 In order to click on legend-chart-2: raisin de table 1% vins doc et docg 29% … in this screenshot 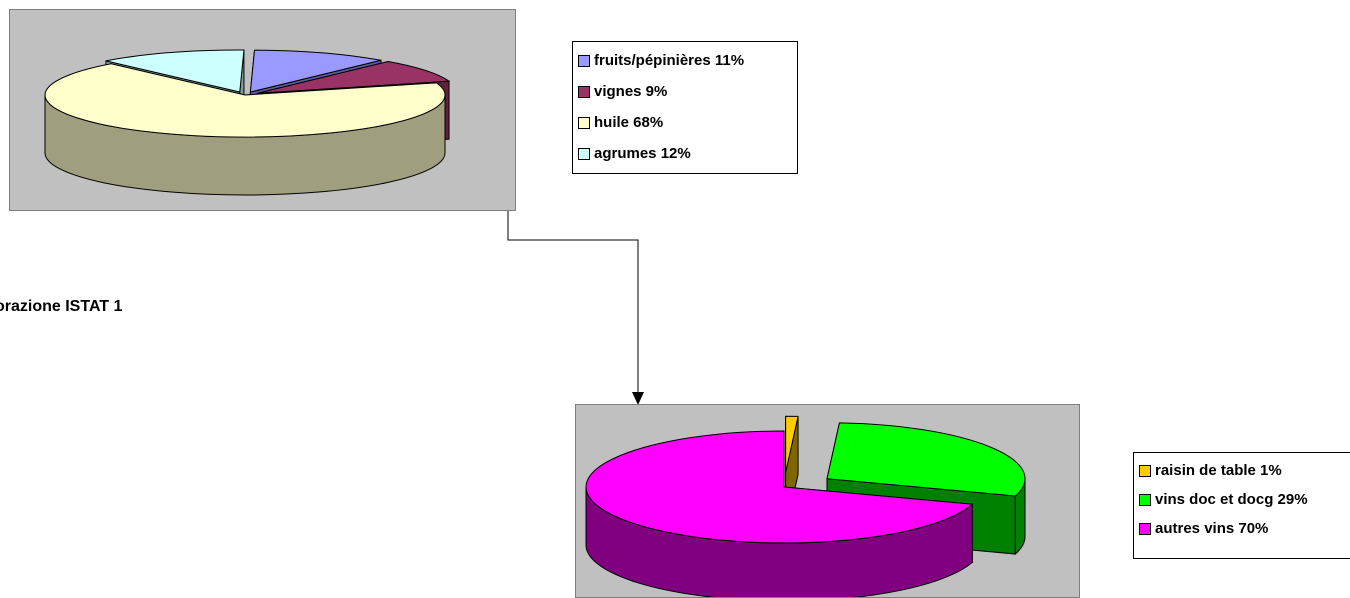, I will do `click(1241, 505)`.